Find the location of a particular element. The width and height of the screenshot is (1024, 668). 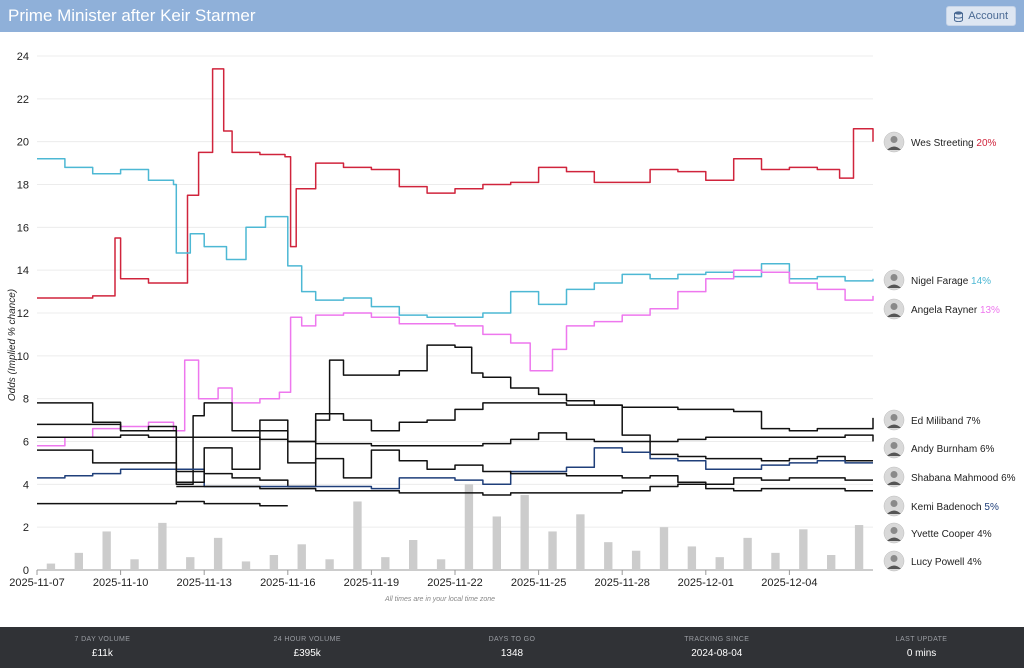

legend-item-angela-rayner: Angela Rayner 13% is located at coordinates (941, 309).